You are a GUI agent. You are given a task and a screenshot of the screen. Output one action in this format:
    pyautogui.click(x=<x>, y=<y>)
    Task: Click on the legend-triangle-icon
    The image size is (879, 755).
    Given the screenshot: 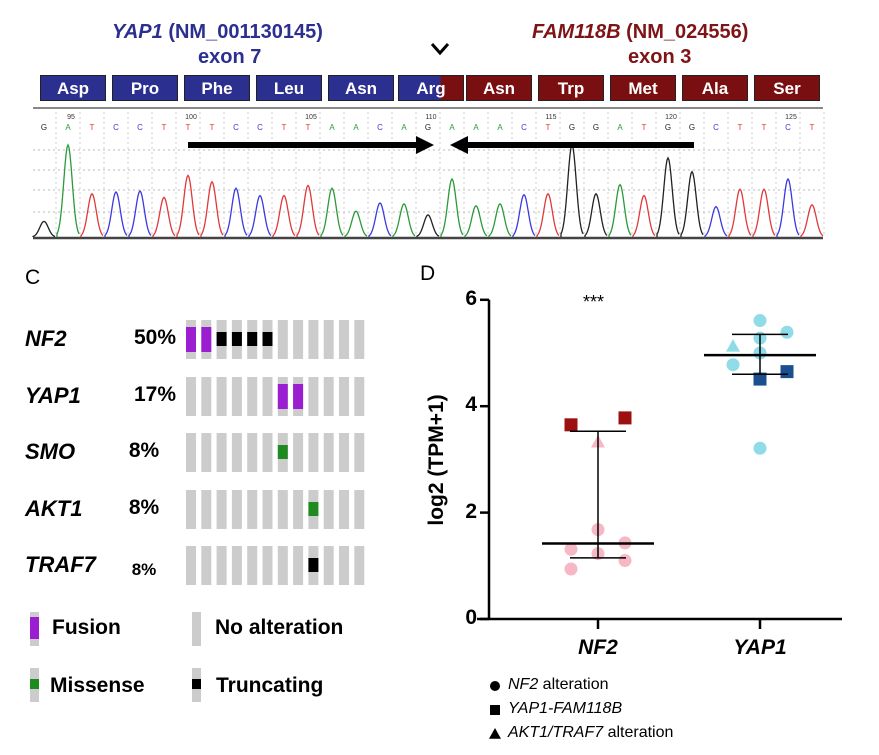 What is the action you would take?
    pyautogui.click(x=495, y=733)
    